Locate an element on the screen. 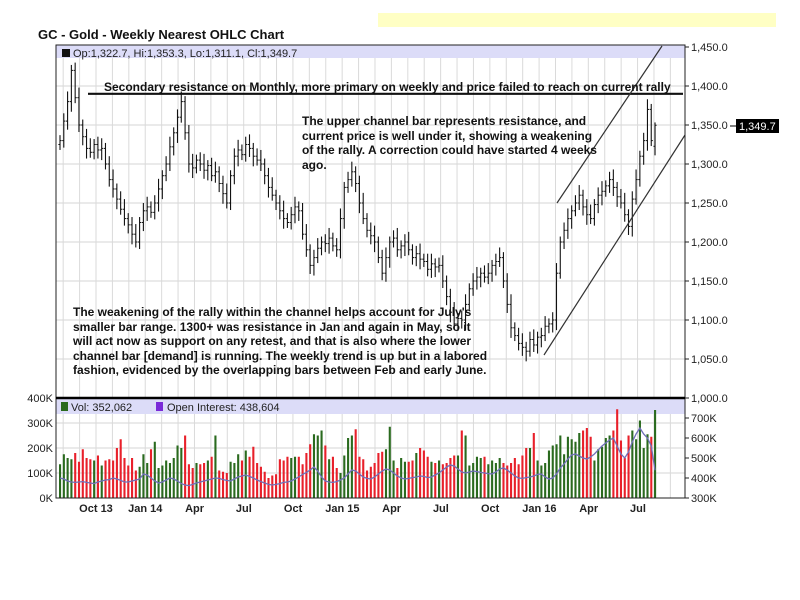 This screenshot has height=600, width=800. time-tick-label: Apr is located at coordinates (392, 509).